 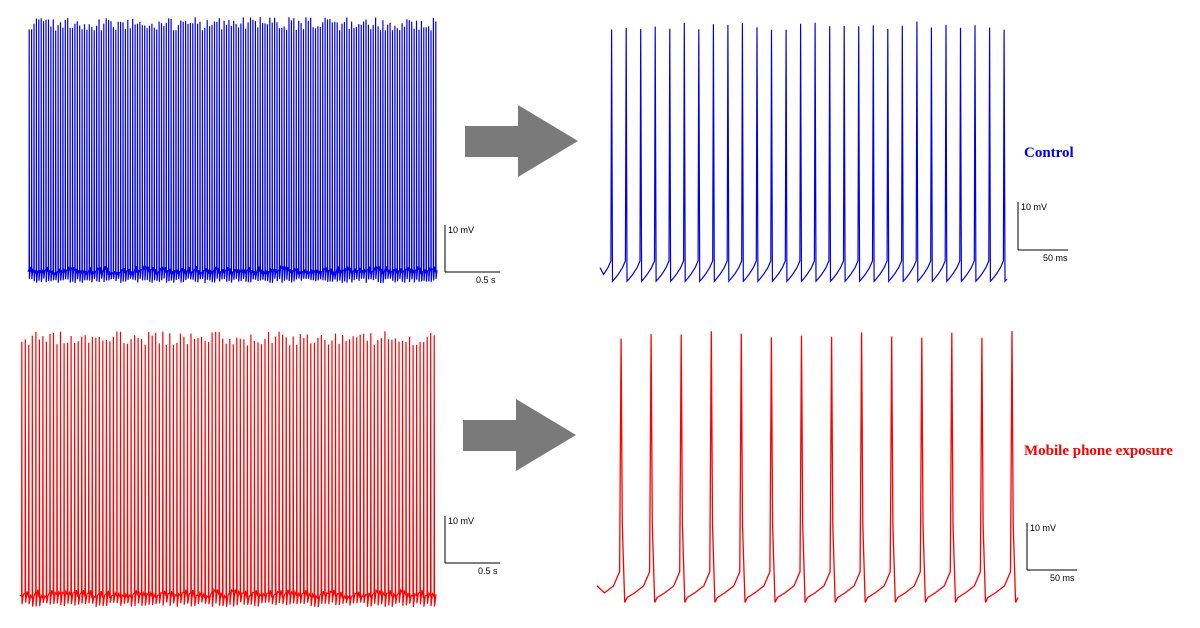 What do you see at coordinates (803, 152) in the screenshot?
I see `trace-control-zoomed` at bounding box center [803, 152].